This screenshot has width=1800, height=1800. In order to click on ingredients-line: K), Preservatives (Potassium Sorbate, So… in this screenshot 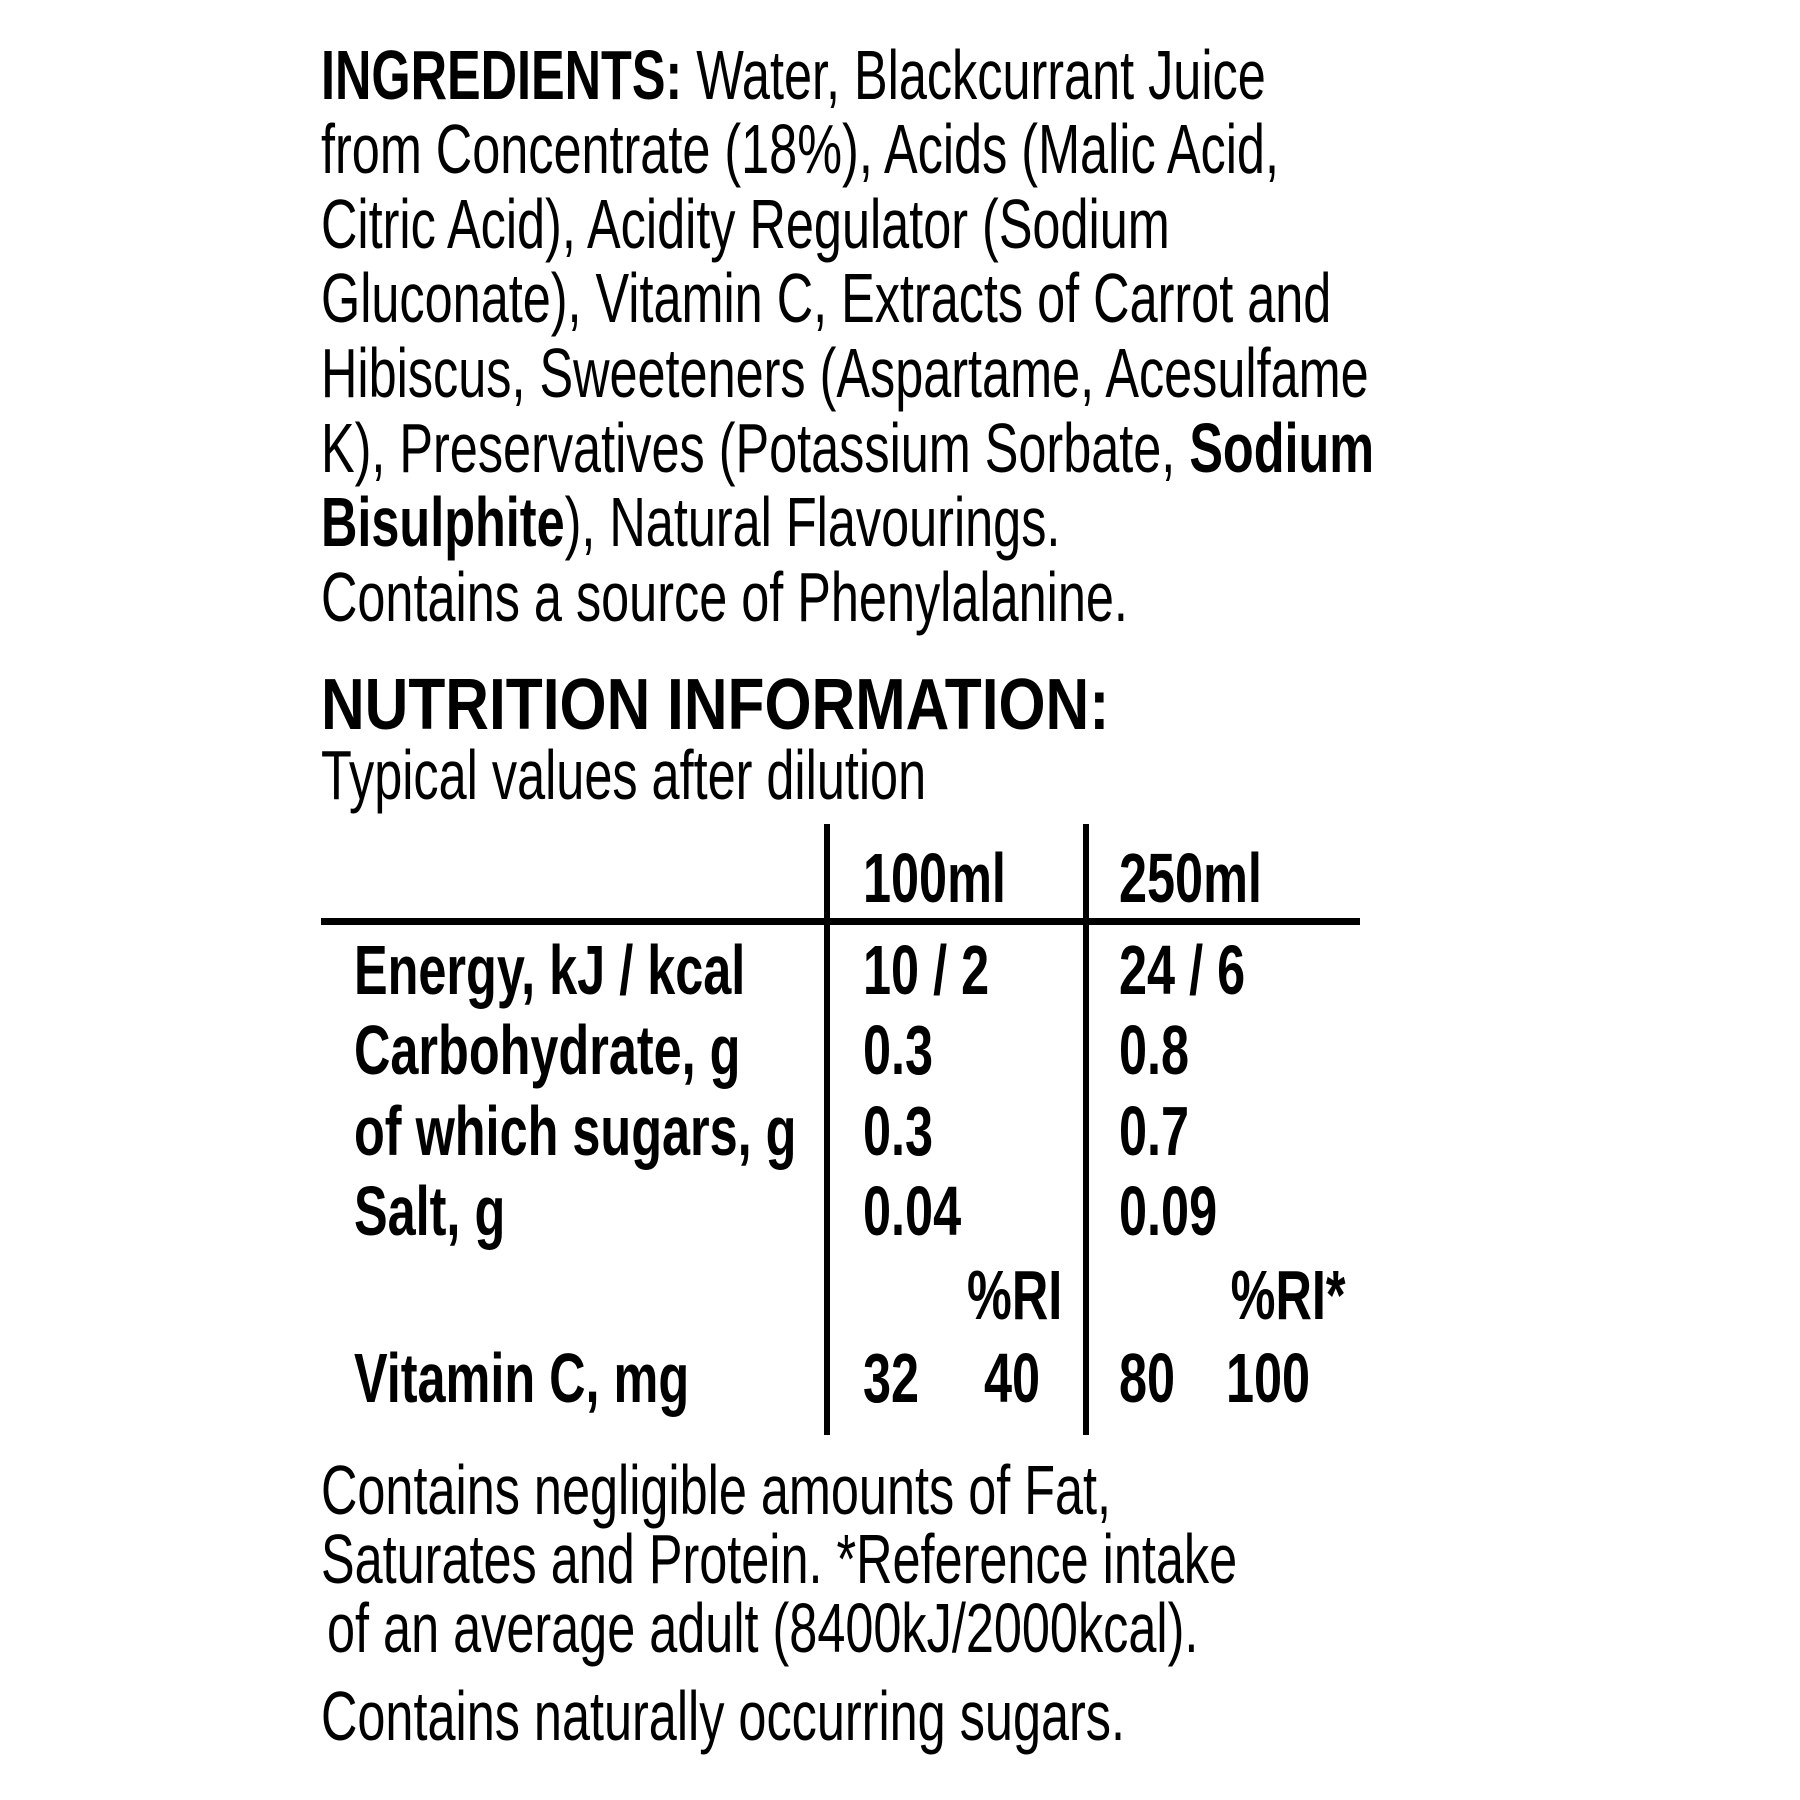, I will do `click(848, 448)`.